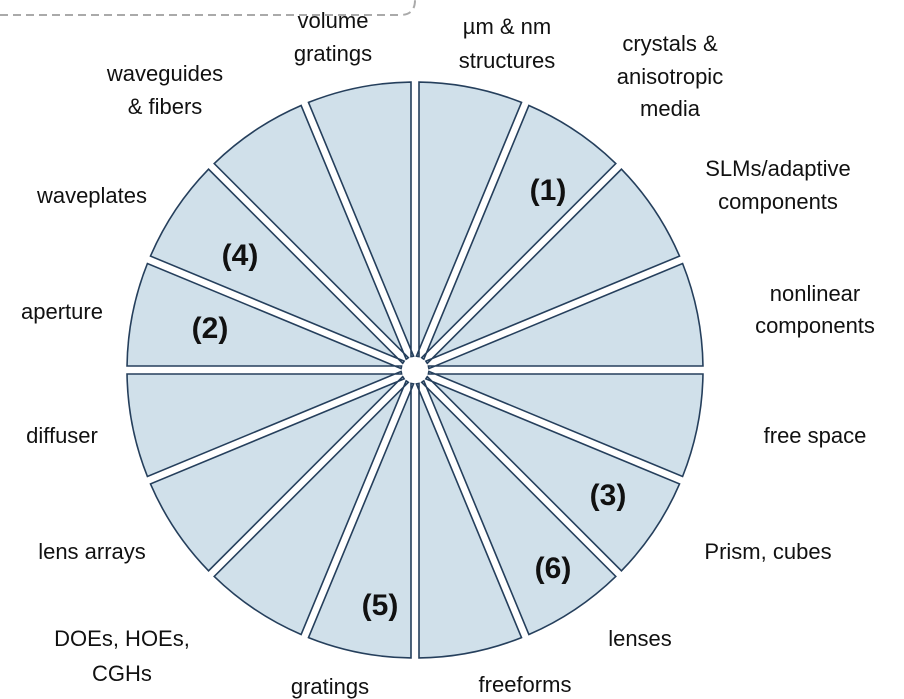 Image resolution: width=904 pixels, height=699 pixels. Describe the element at coordinates (507, 60) in the screenshot. I see `segment-label: structures` at that location.